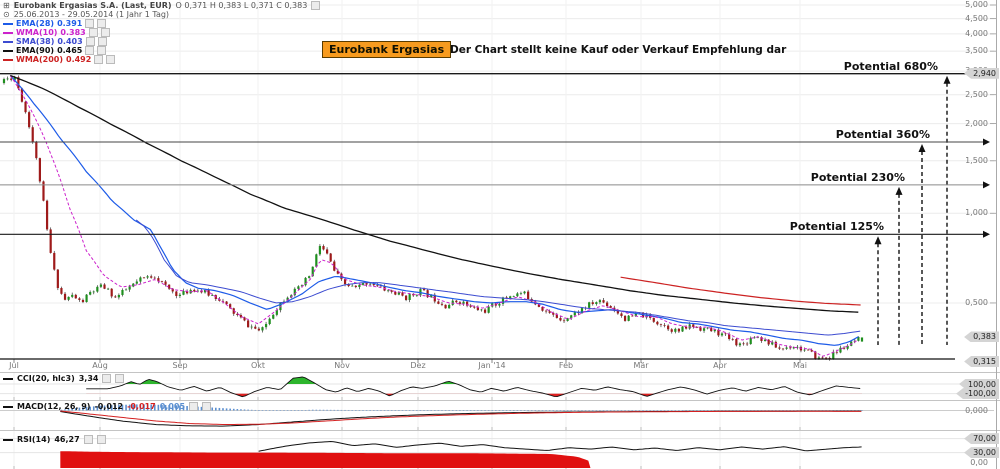 The image size is (1000, 469). I want to click on y-axis-tick-label: 3,500, so click(976, 51).